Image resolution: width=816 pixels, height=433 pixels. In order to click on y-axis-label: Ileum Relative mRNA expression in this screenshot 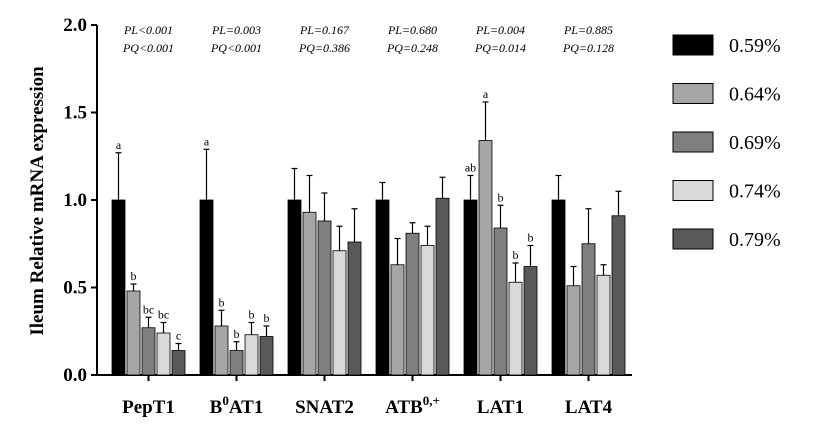, I will do `click(37, 201)`.